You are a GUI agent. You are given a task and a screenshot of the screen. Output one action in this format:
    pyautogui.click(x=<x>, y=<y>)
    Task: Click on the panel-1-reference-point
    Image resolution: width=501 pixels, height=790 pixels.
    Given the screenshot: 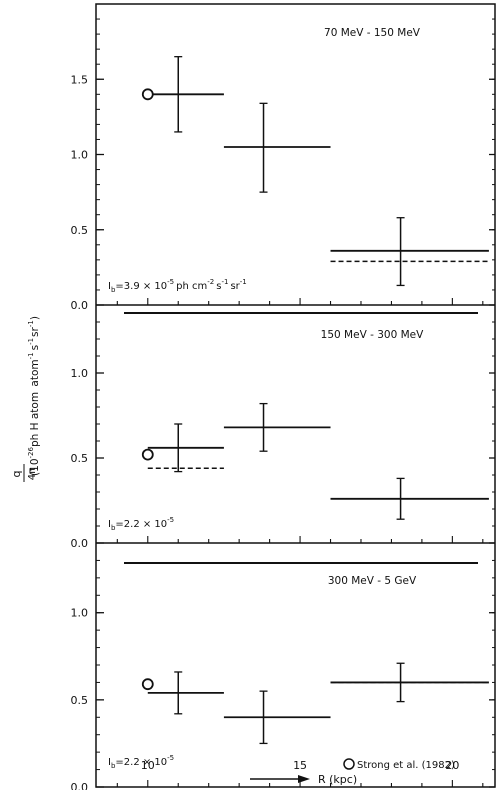 What is the action you would take?
    pyautogui.click(x=147, y=94)
    